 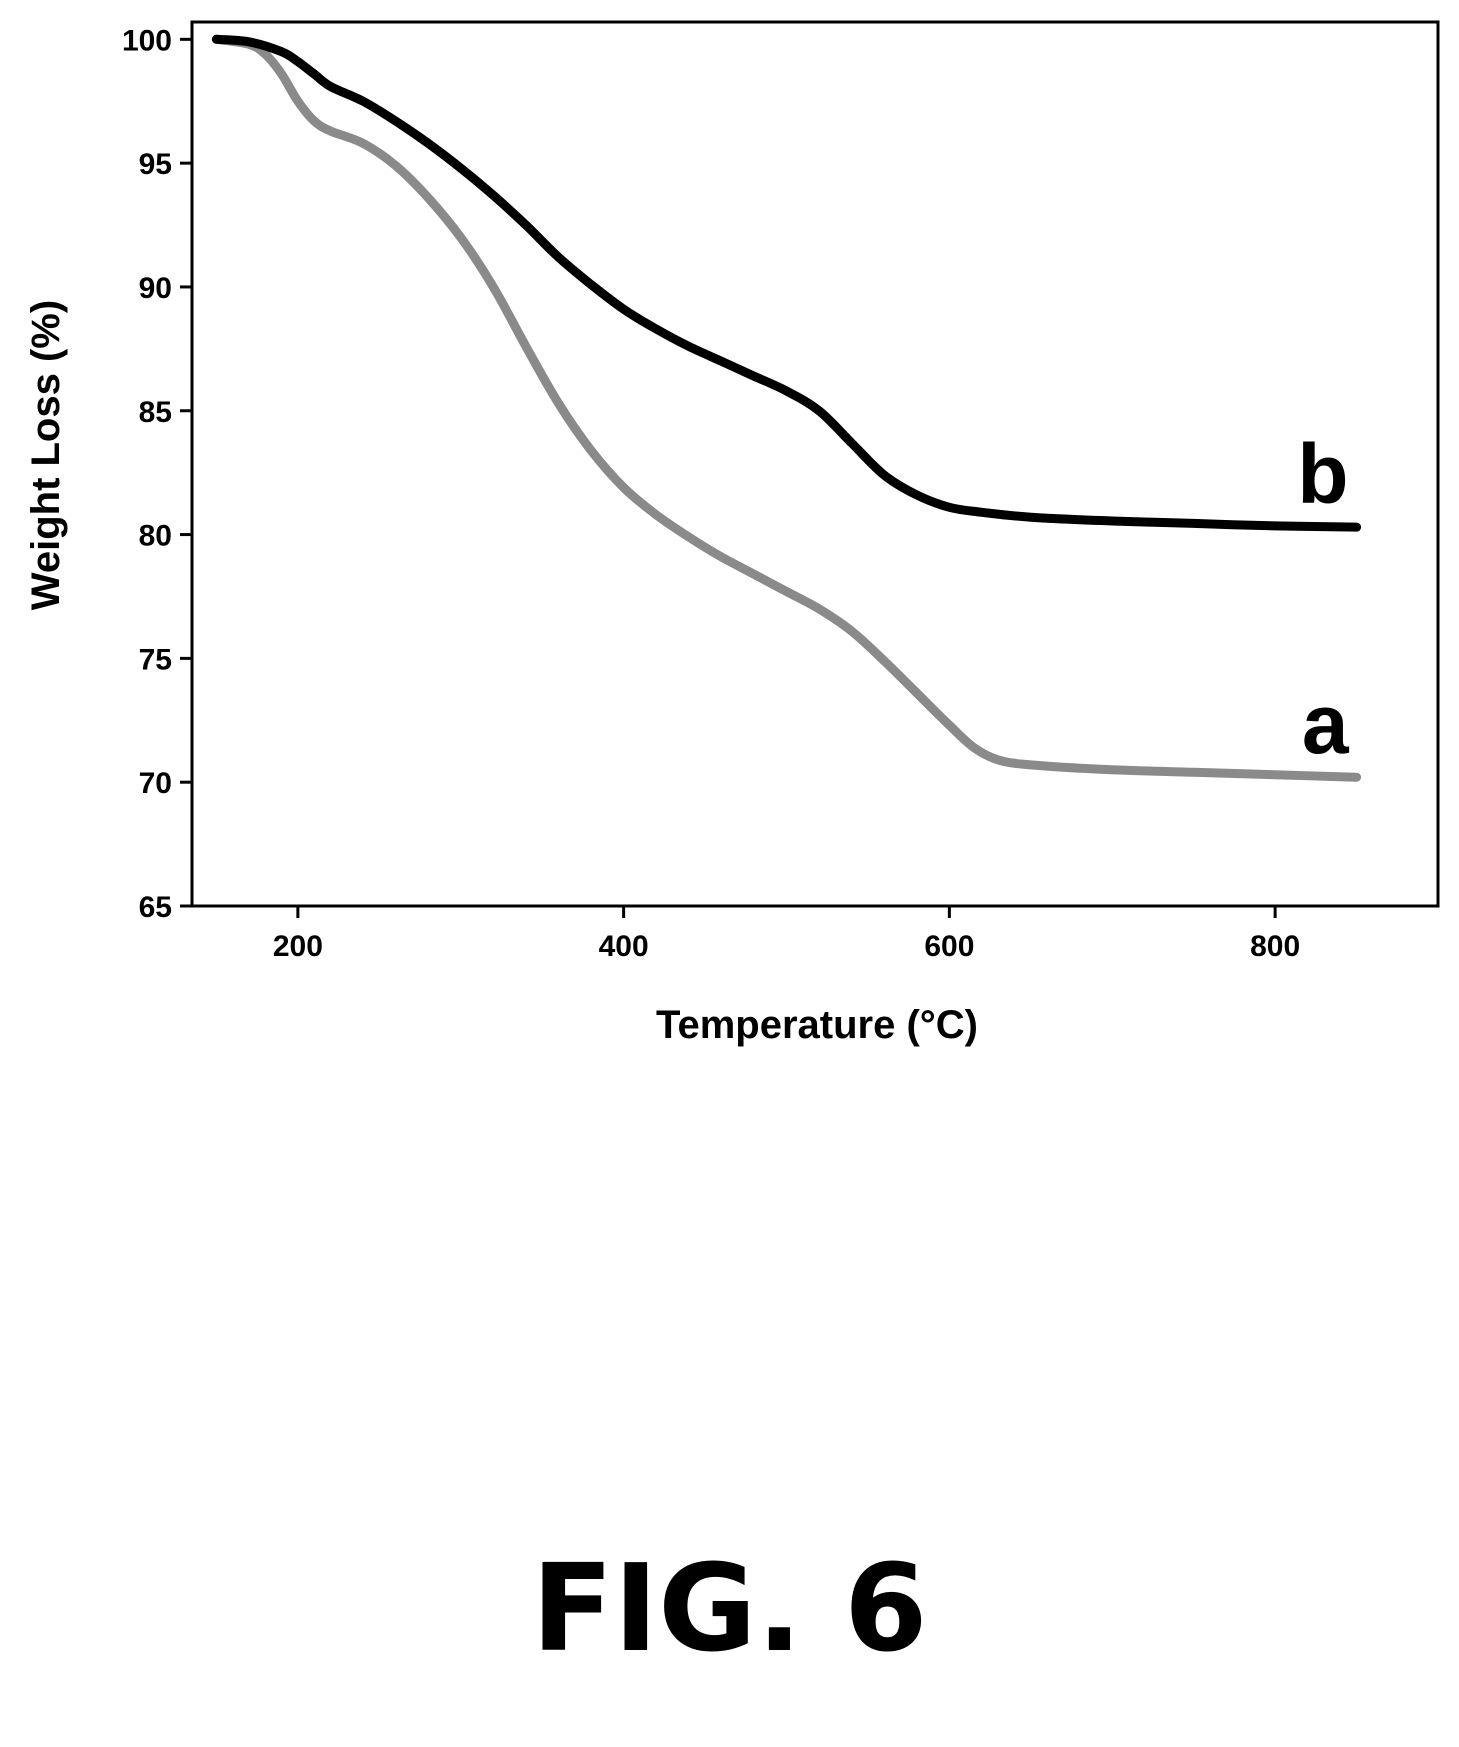 What do you see at coordinates (298, 946) in the screenshot?
I see `x-tick-label: 200` at bounding box center [298, 946].